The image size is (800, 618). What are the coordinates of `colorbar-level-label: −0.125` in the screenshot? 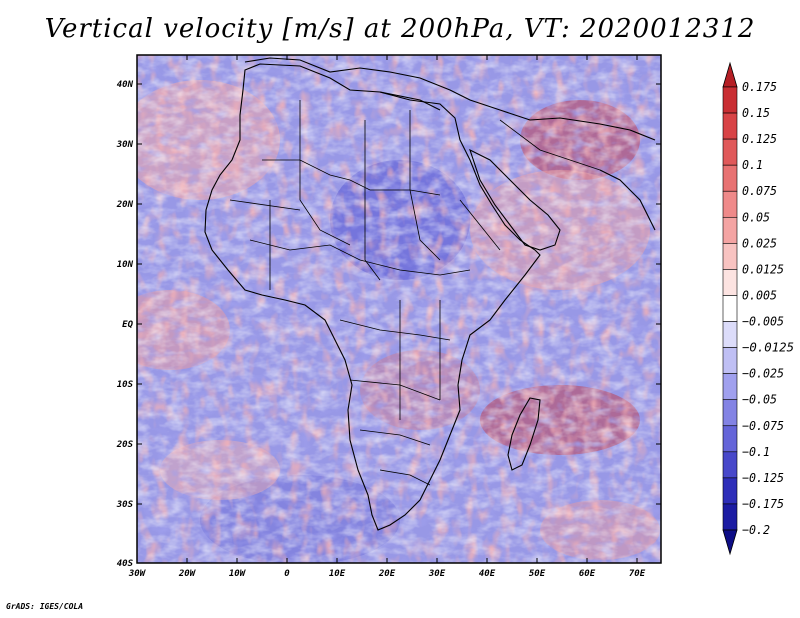 It's located at (763, 478).